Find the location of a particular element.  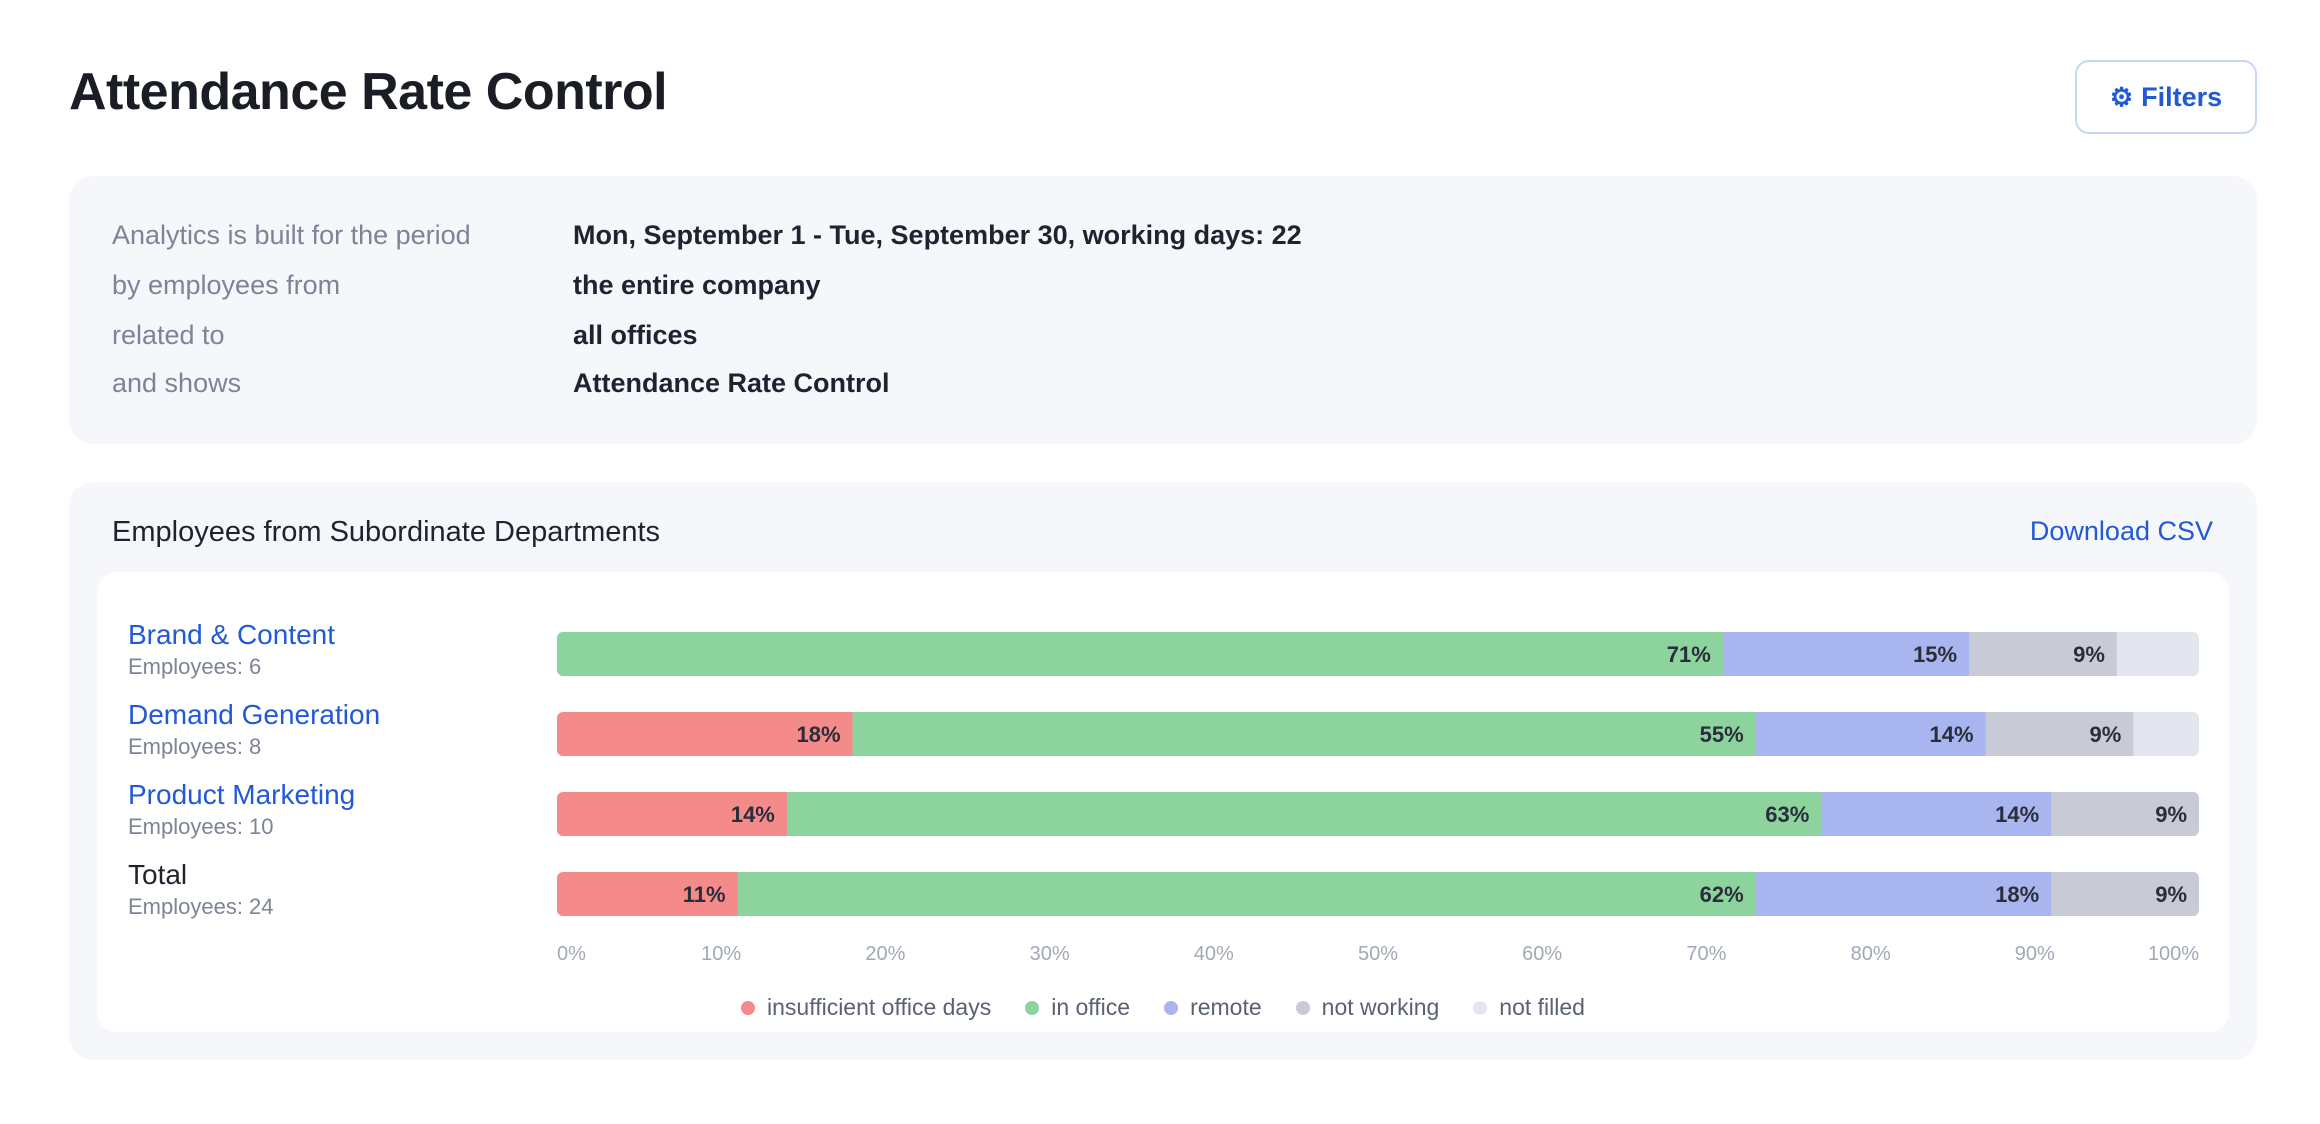

x-tick-label: 30% is located at coordinates (1050, 954).